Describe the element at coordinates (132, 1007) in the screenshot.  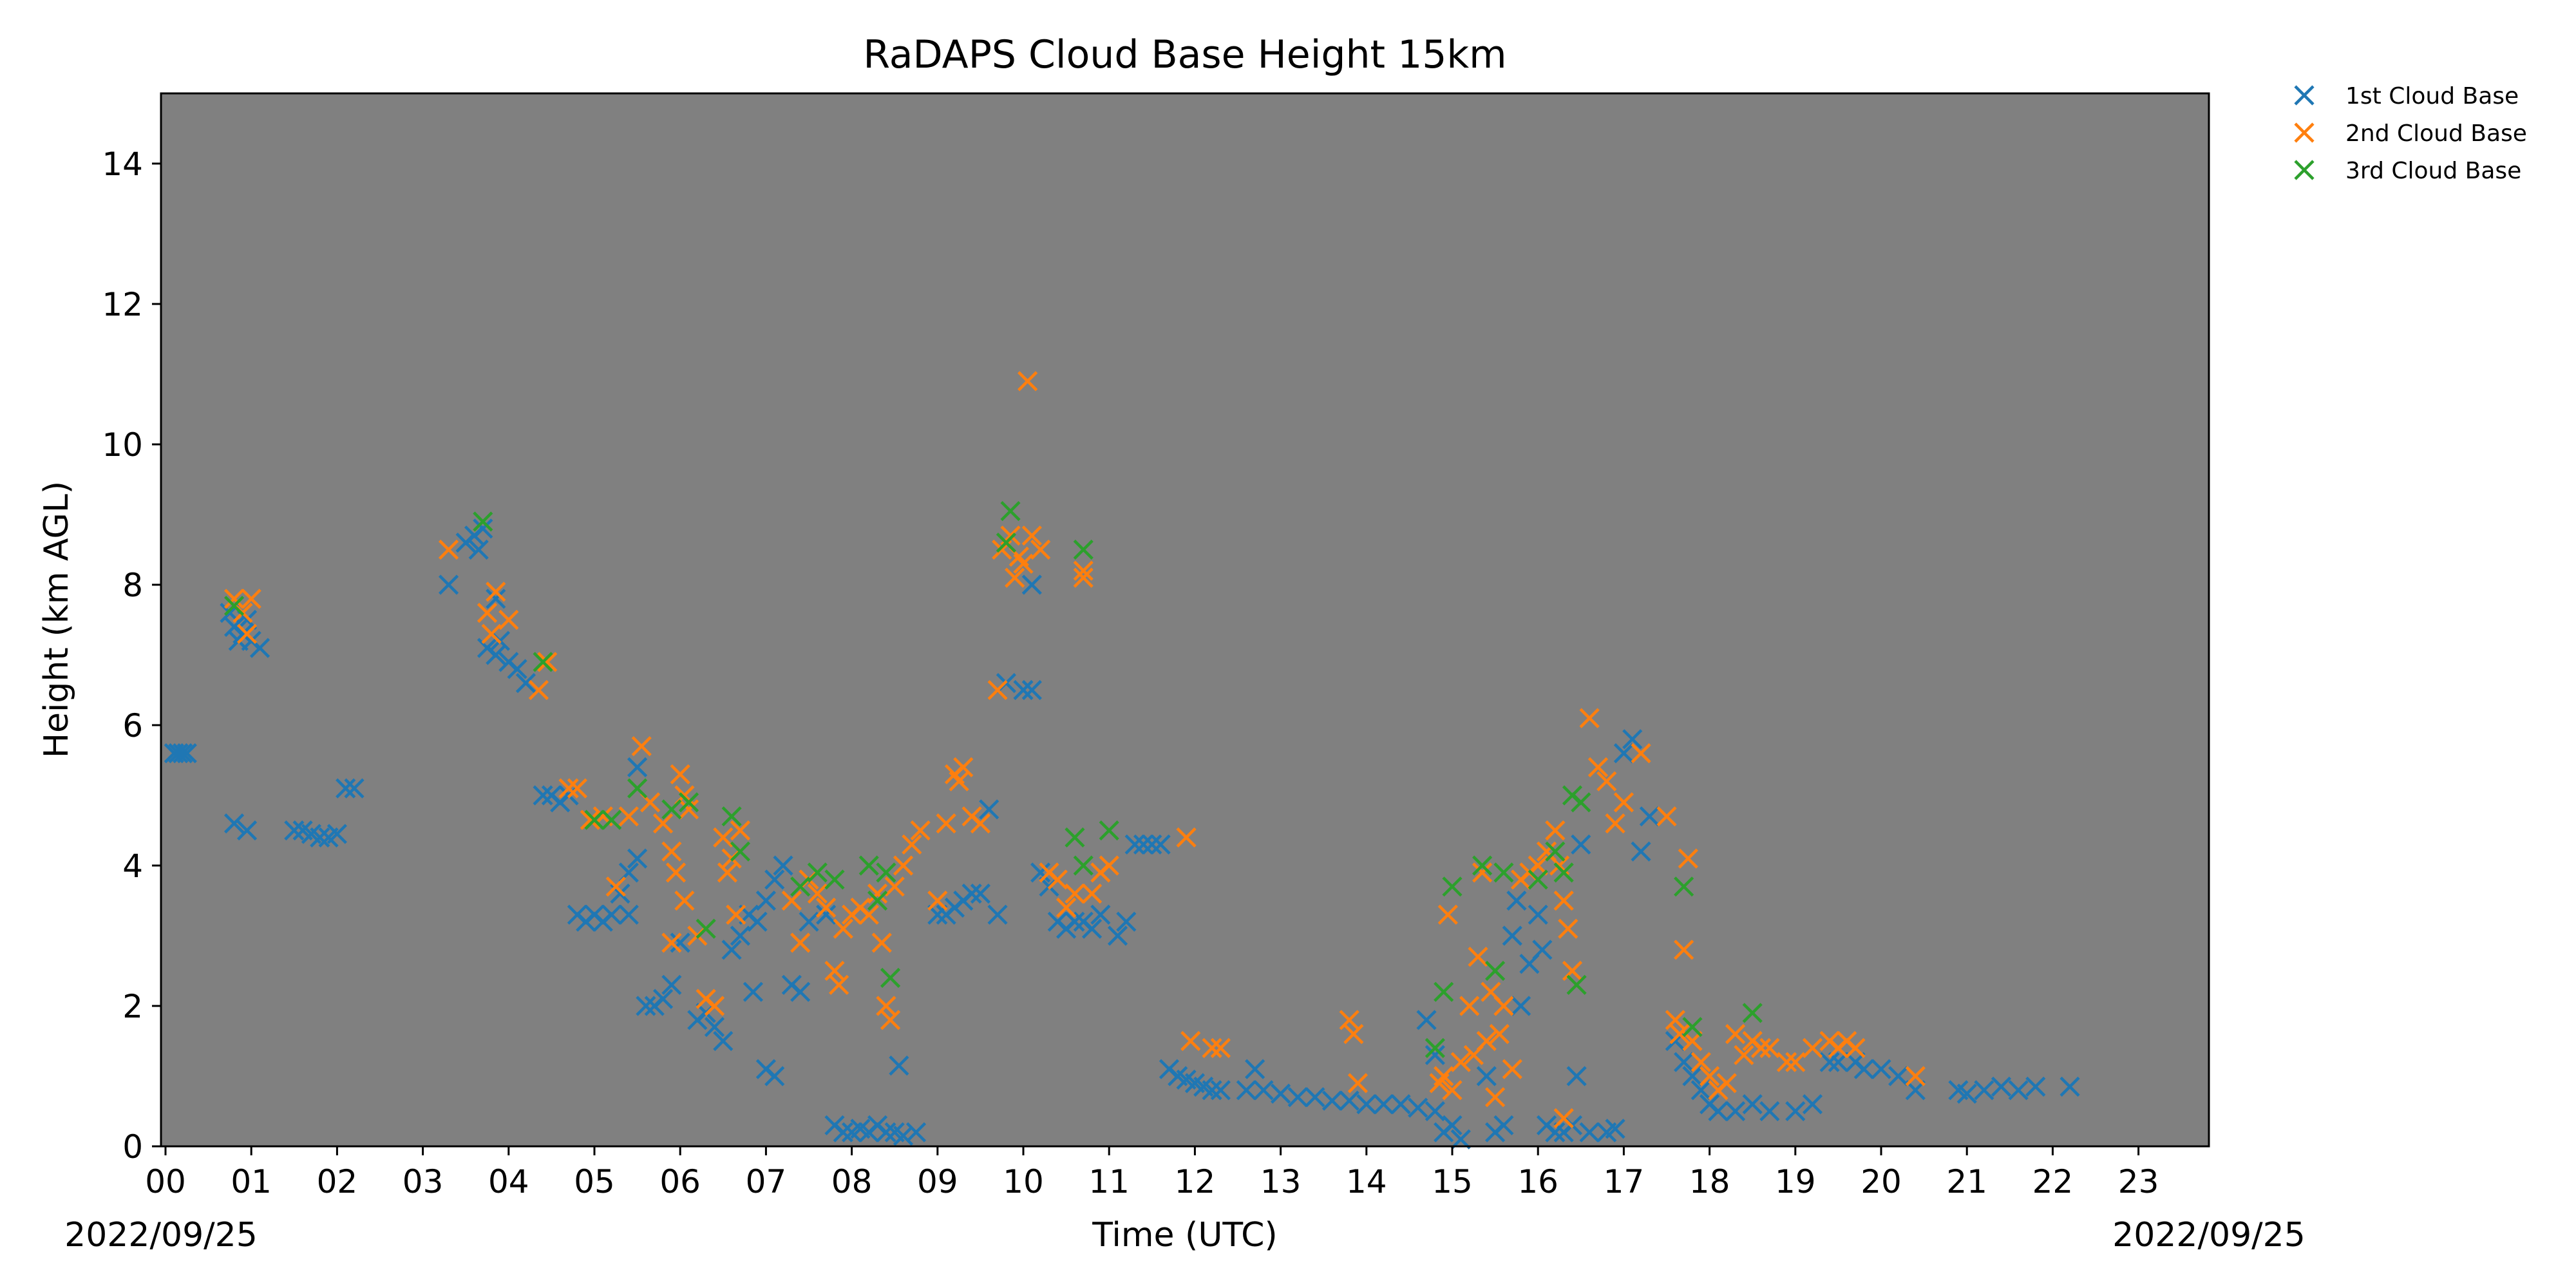
I see `y-tick-label: 2` at that location.